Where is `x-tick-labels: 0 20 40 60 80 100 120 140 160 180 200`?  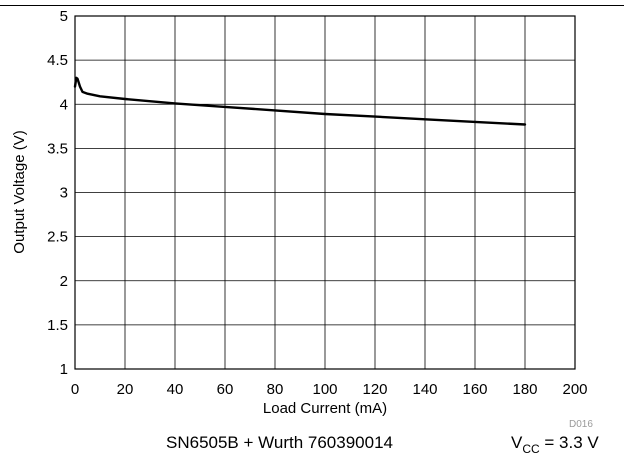
x-tick-labels: 0 20 40 60 80 100 120 140 160 180 200 is located at coordinates (329, 389).